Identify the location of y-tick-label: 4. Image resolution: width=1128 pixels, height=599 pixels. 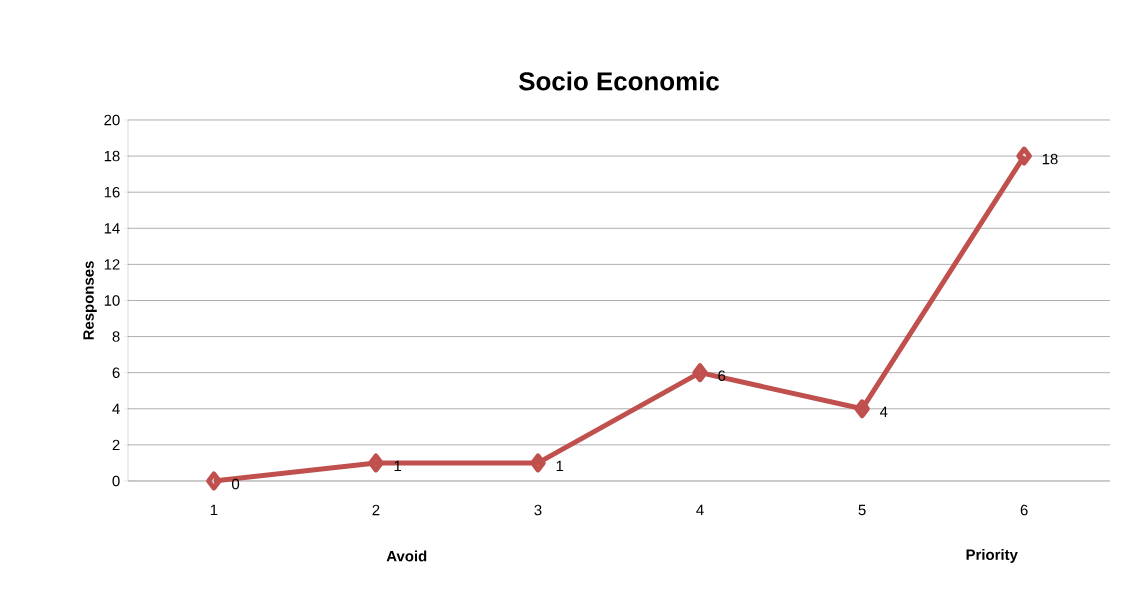
(116, 408).